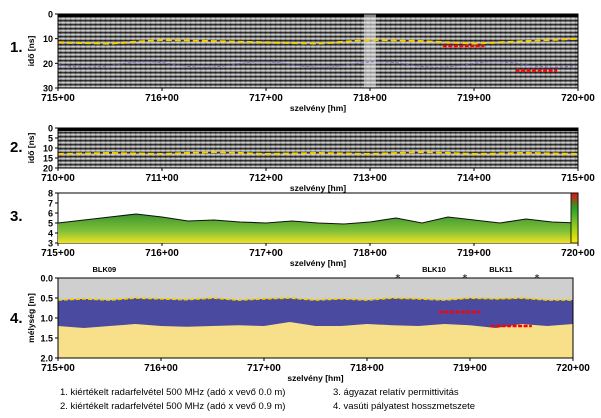 Image resolution: width=601 pixels, height=418 pixels. Describe the element at coordinates (434, 269) in the screenshot. I see `blk-label: BLK10` at that location.